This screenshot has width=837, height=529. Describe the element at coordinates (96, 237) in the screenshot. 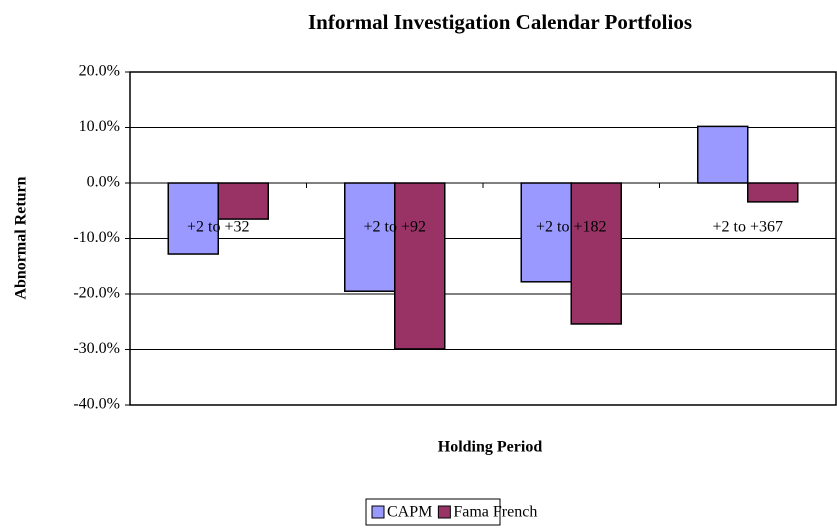

I see `y-tick-label: -10.0%` at that location.